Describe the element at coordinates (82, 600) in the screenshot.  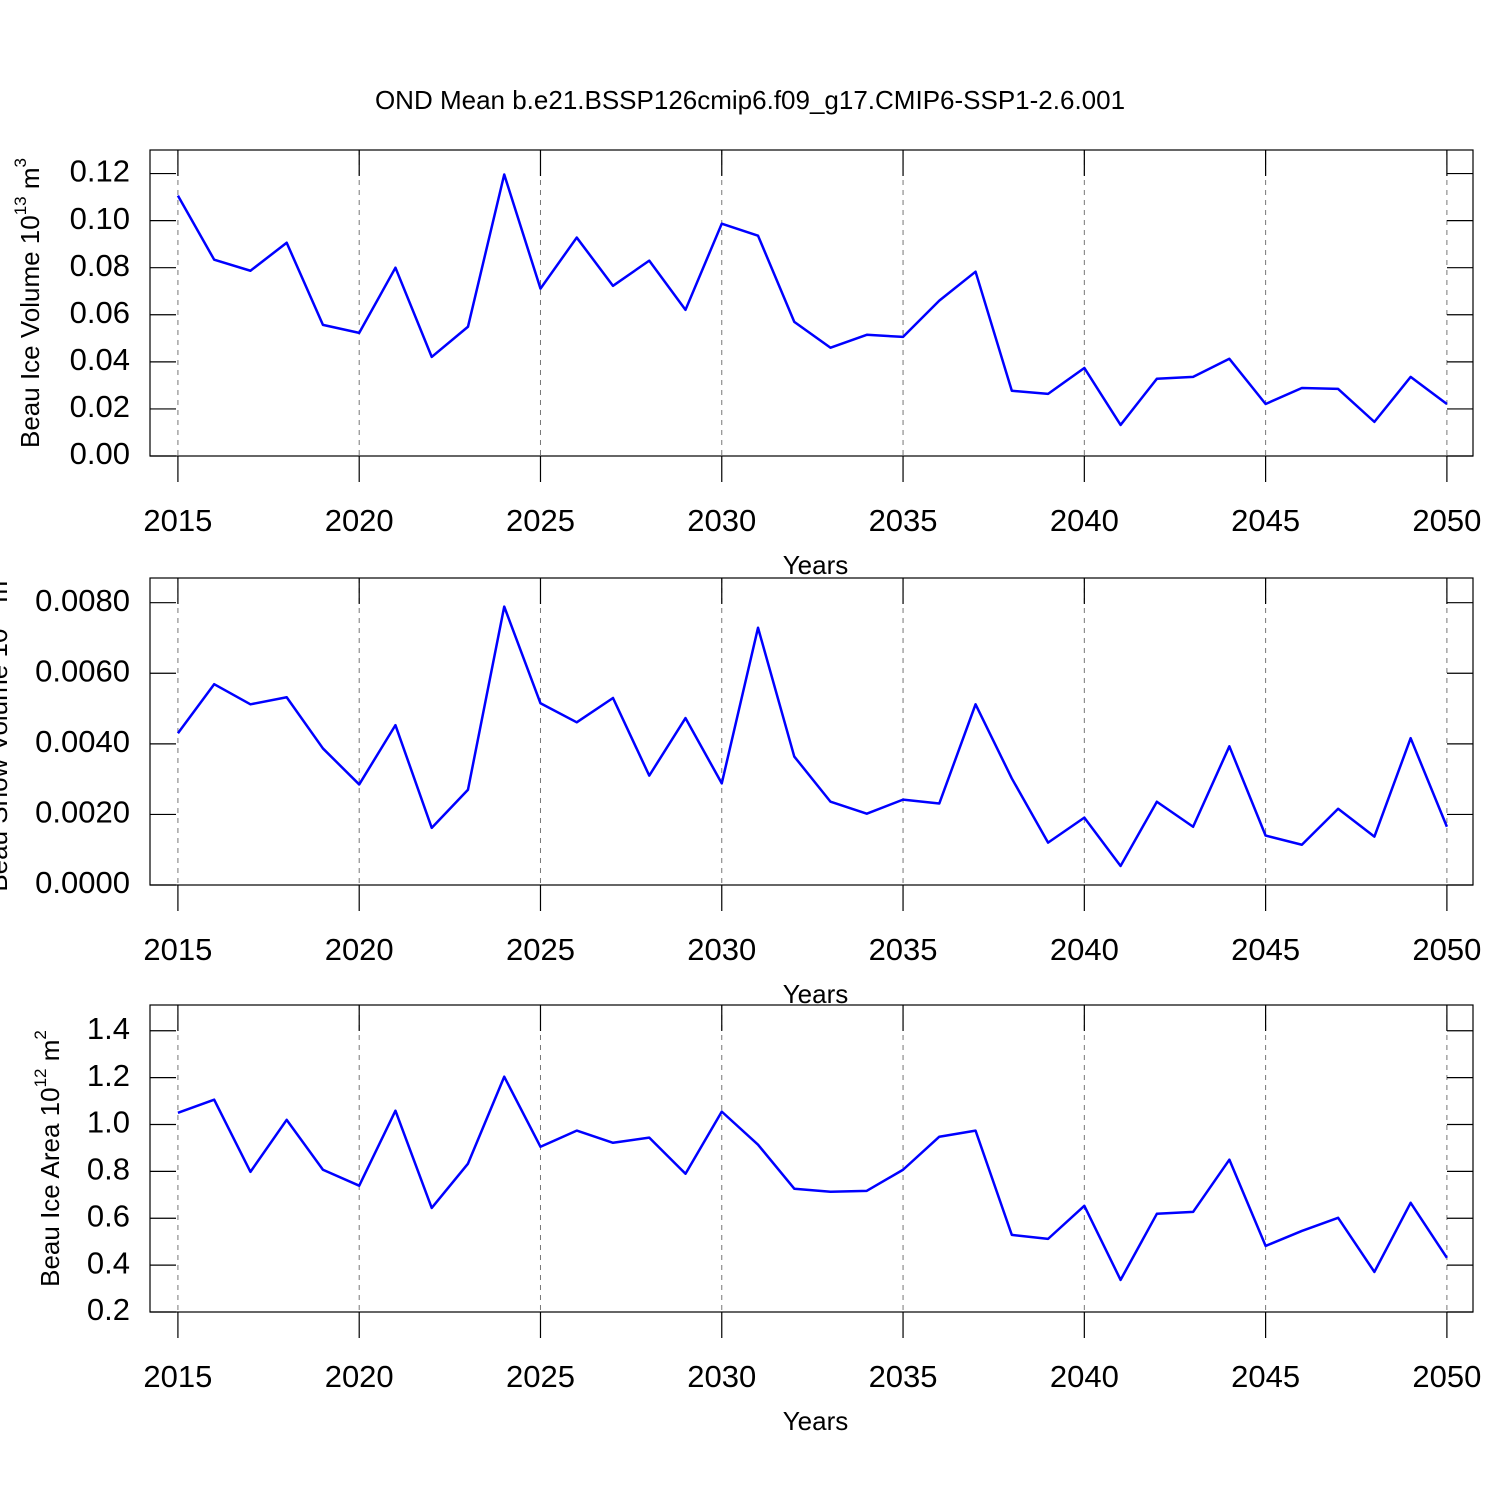
I see `y-tick-label: 0.0080` at that location.